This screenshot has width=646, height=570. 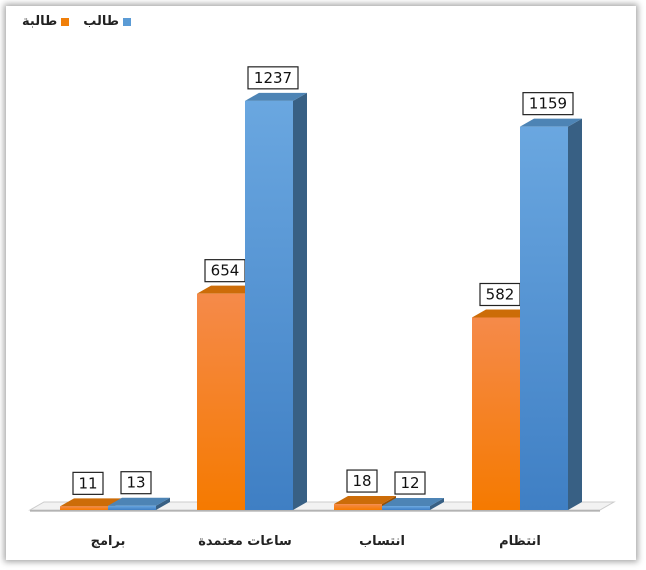 I want to click on svg-text: 18, so click(x=361, y=481).